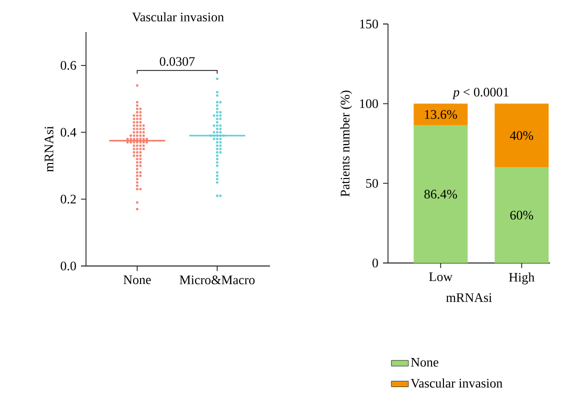 This screenshot has width=572, height=403. What do you see at coordinates (480, 94) in the screenshot?
I see `annotation: p < 0.0001` at bounding box center [480, 94].